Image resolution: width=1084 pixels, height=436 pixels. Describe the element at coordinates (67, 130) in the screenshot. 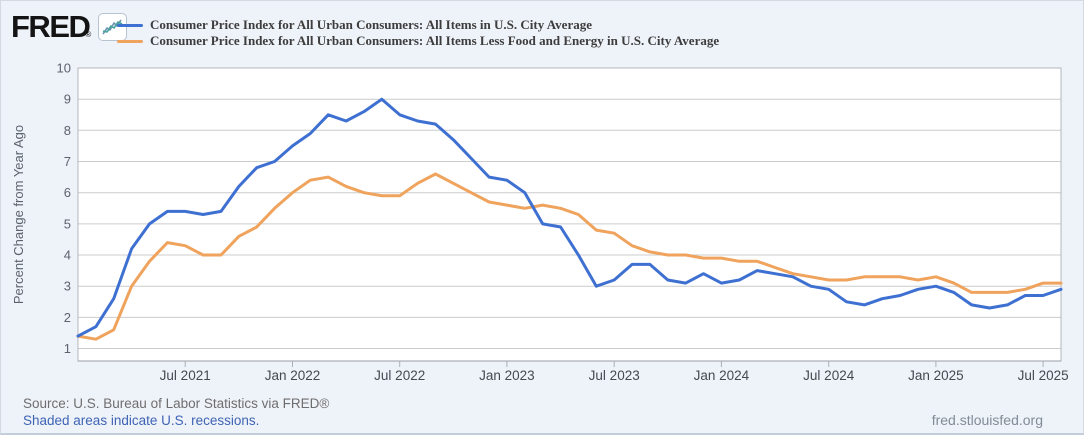

I see `svg-text: 8` at that location.